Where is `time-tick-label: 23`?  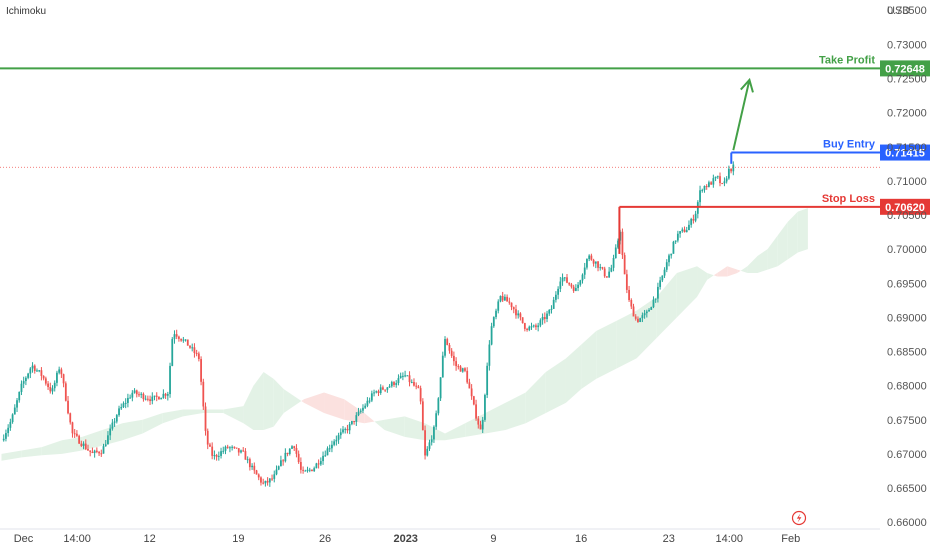 time-tick-label: 23 is located at coordinates (669, 539).